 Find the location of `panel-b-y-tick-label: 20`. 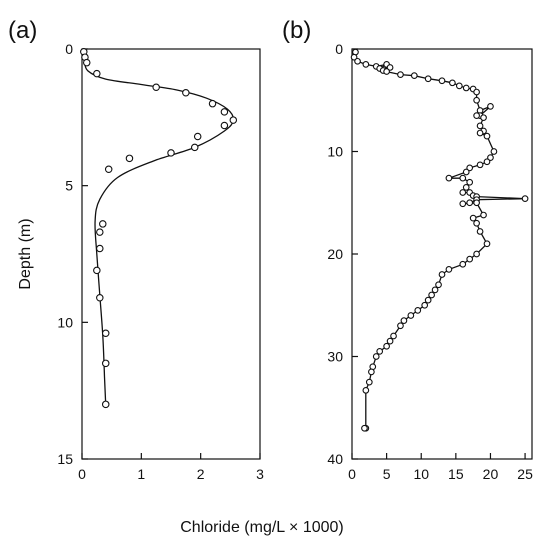

panel-b-y-tick-label: 20 is located at coordinates (335, 254).